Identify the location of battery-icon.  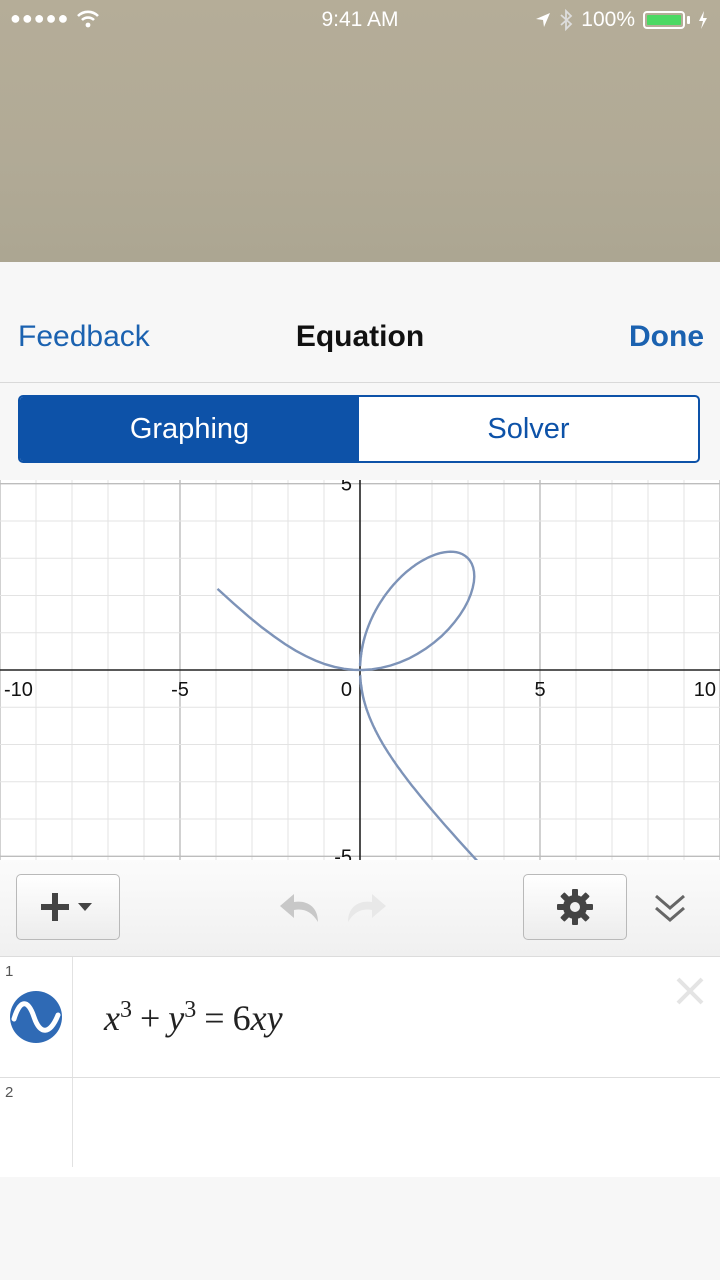
(664, 20).